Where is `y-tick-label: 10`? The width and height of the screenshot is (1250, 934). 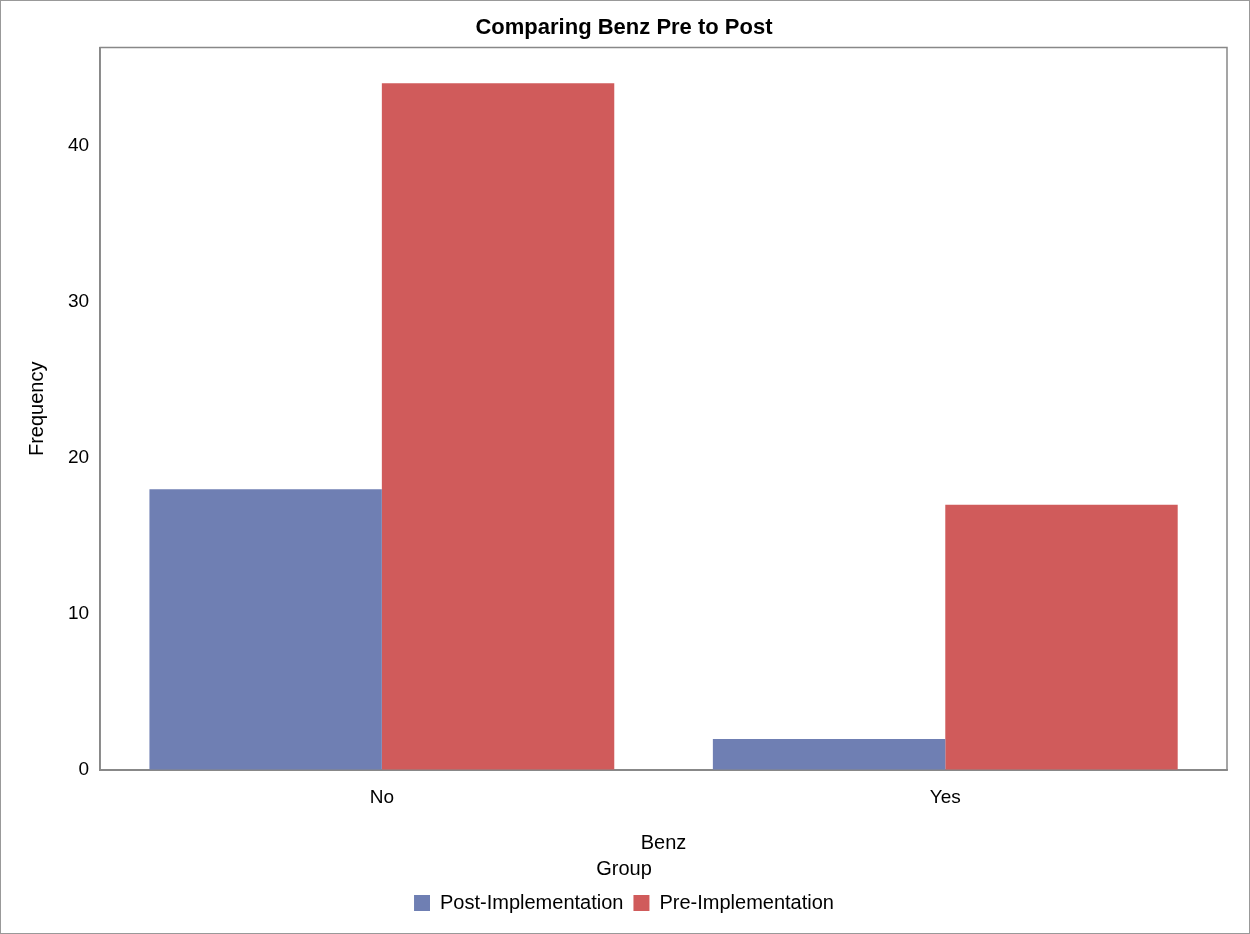 y-tick-label: 10 is located at coordinates (78, 613).